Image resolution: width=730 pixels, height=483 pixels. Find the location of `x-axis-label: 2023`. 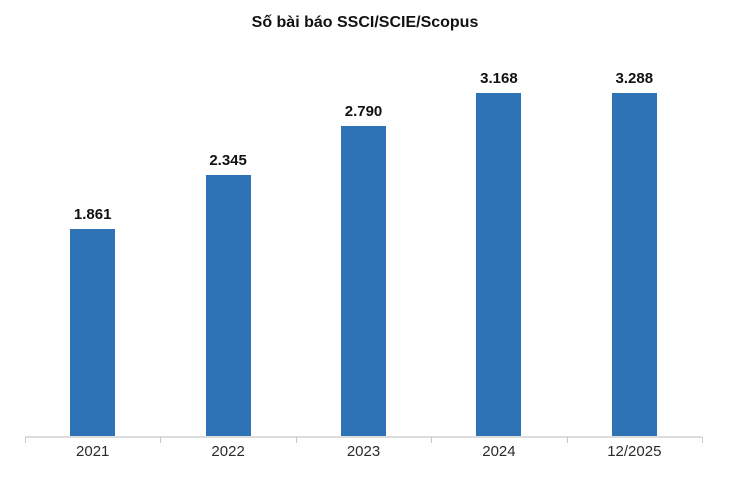

x-axis-label: 2023 is located at coordinates (363, 451).